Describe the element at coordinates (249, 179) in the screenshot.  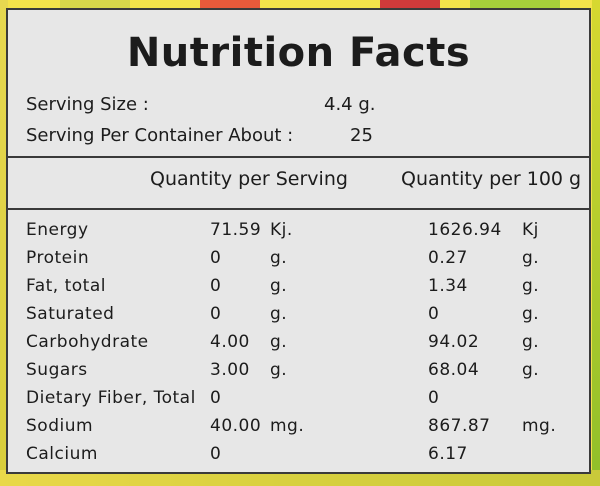
I see `column-header-per-serving: Quantity per Serving` at that location.